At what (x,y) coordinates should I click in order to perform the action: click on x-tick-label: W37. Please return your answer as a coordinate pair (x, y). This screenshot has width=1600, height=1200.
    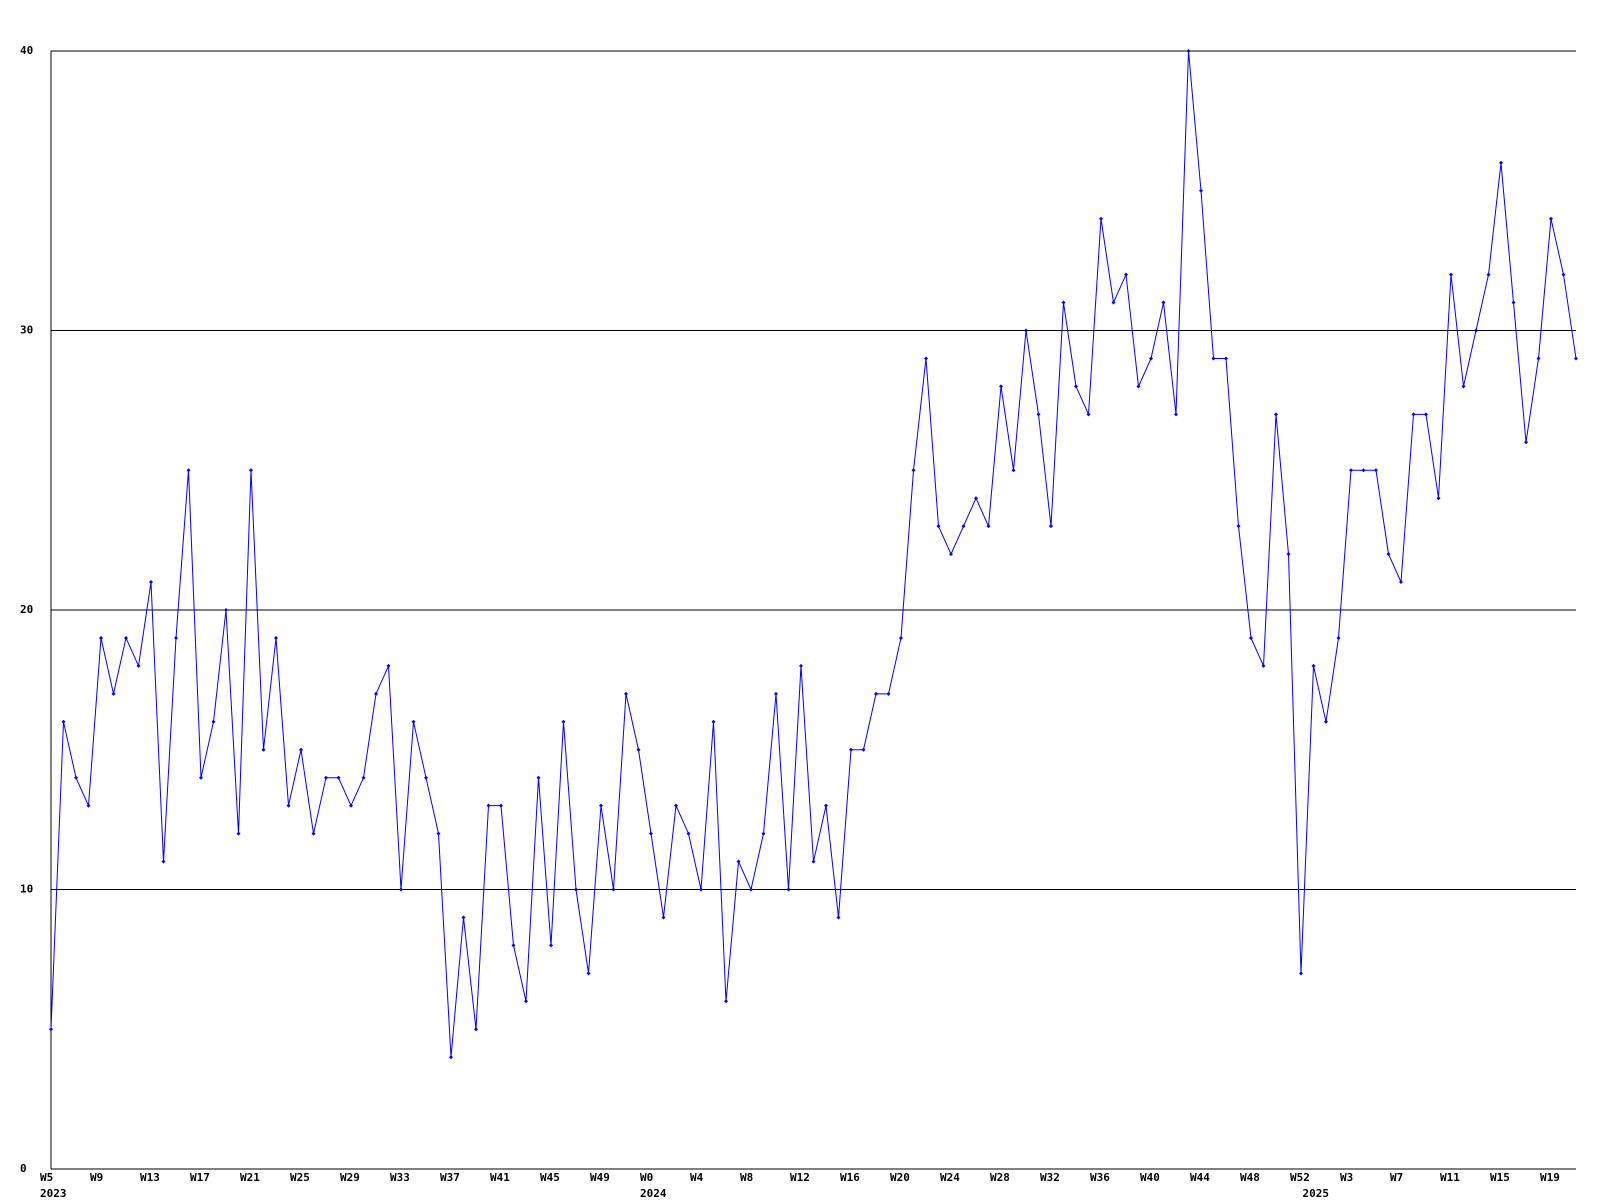
    Looking at the image, I should click on (450, 1177).